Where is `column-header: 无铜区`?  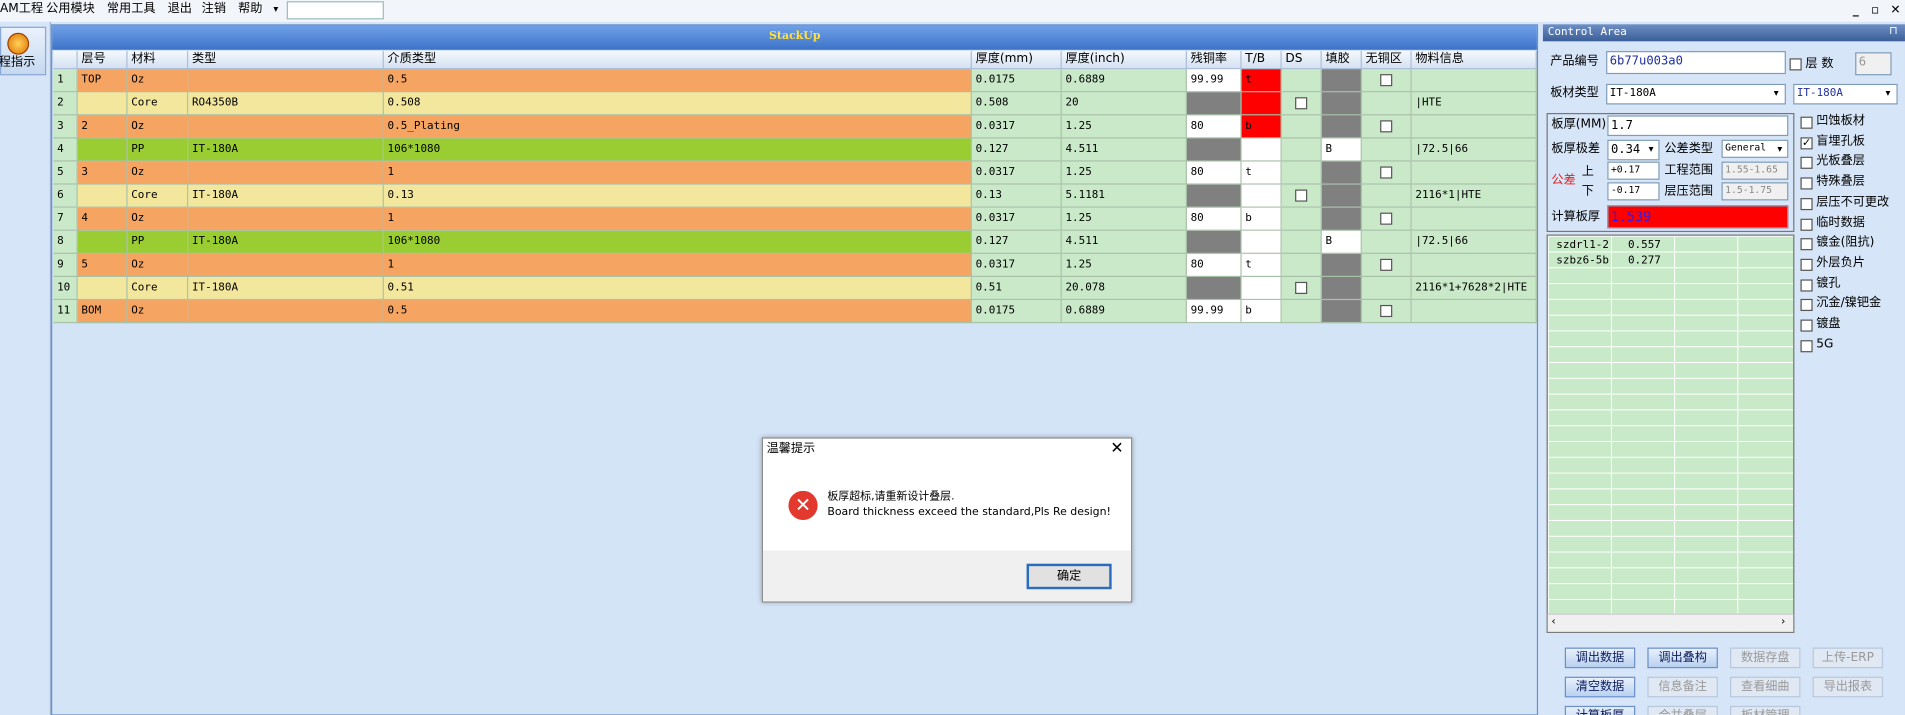 column-header: 无铜区 is located at coordinates (1386, 60).